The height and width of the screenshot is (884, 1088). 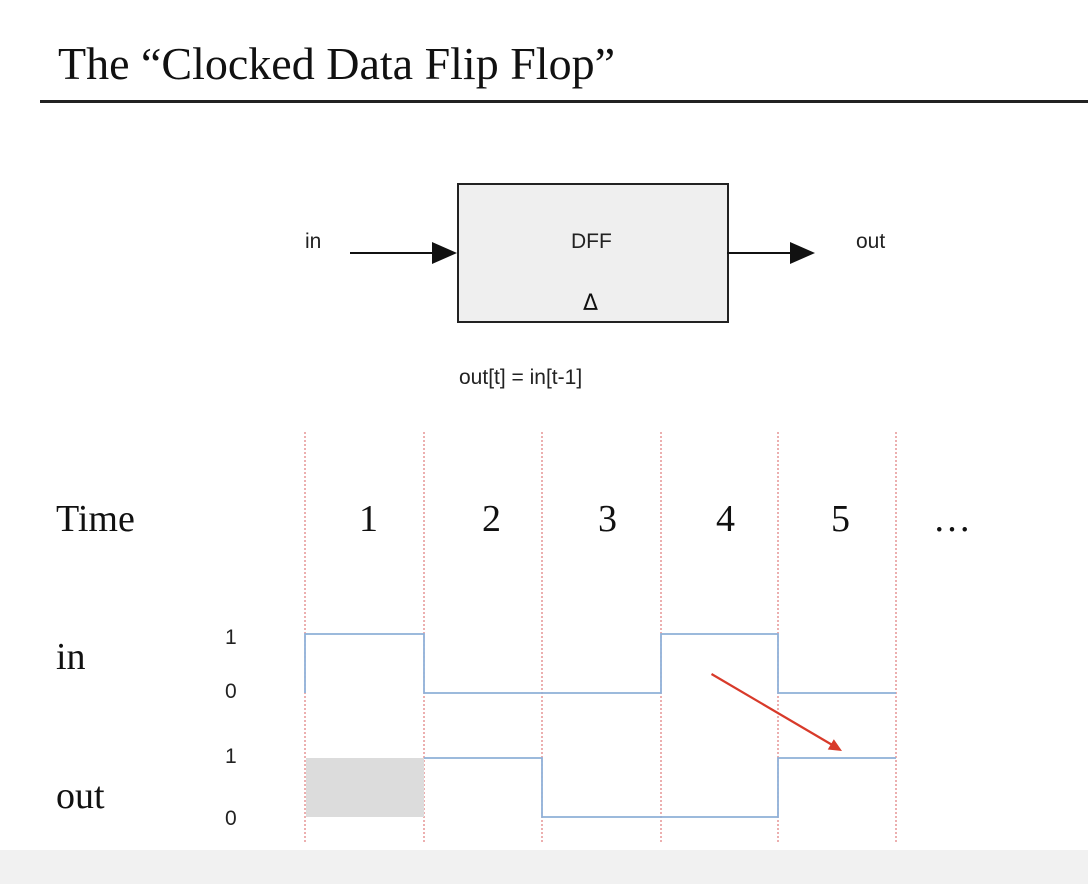 I want to click on signal-out-level-high: 1, so click(x=231, y=756).